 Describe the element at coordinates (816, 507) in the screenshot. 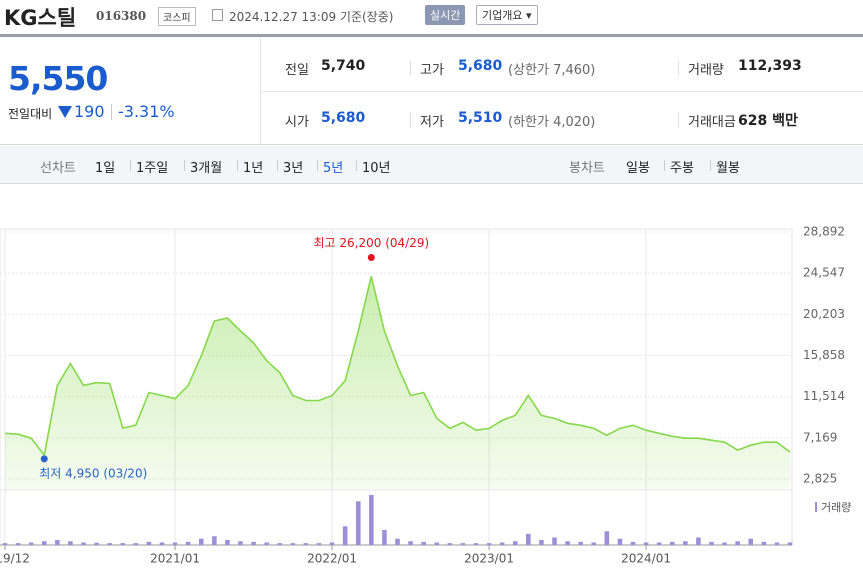

I see `volume-legend-swatch` at that location.